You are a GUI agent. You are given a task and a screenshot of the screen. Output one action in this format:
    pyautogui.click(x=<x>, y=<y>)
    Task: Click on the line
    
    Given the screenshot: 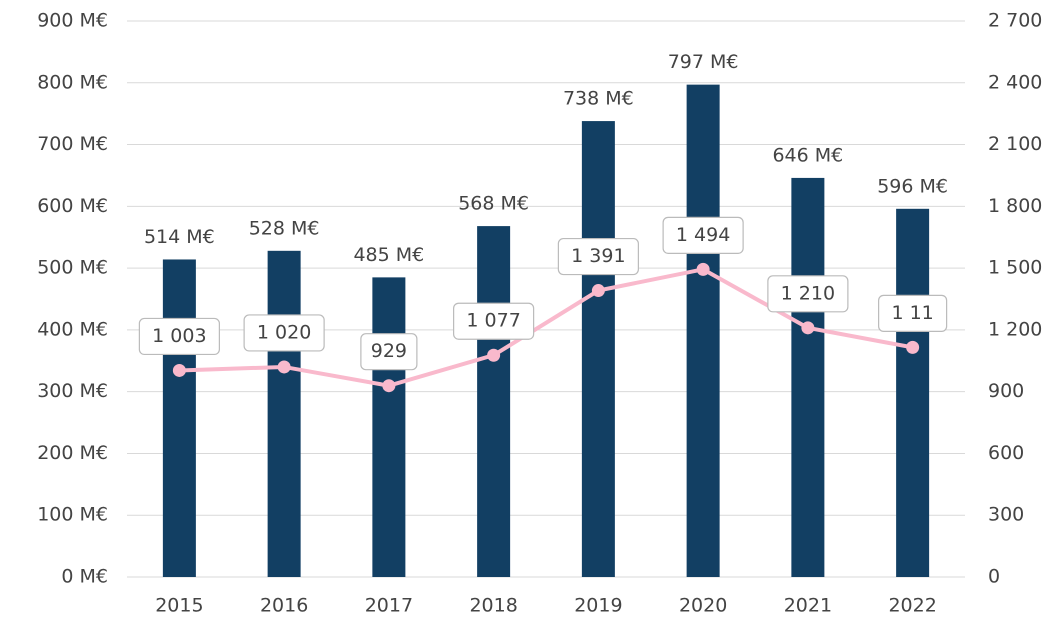 What is the action you would take?
    pyautogui.click(x=546, y=327)
    